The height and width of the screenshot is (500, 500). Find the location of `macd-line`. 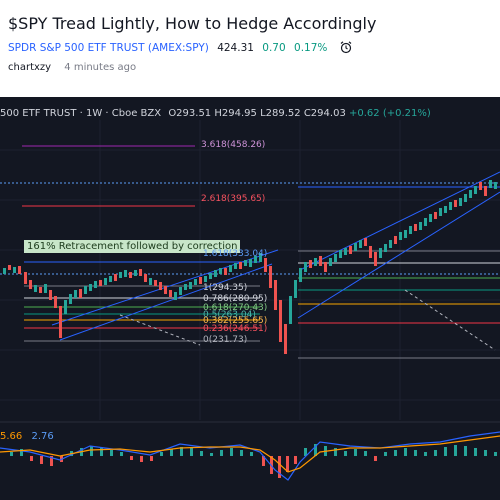

macd-line is located at coordinates (250, 456).